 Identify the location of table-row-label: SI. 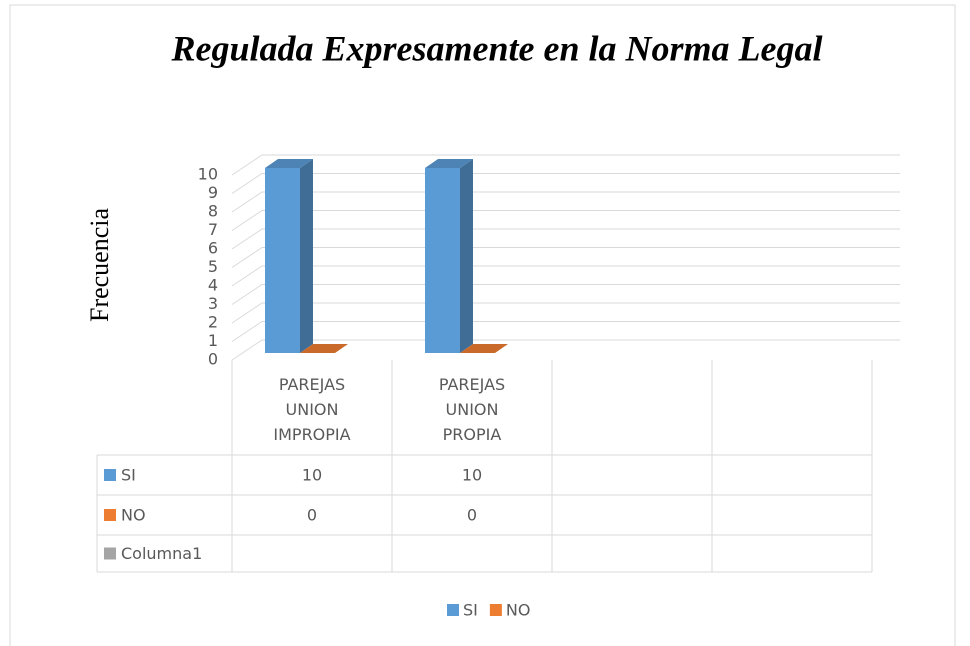
(128, 475).